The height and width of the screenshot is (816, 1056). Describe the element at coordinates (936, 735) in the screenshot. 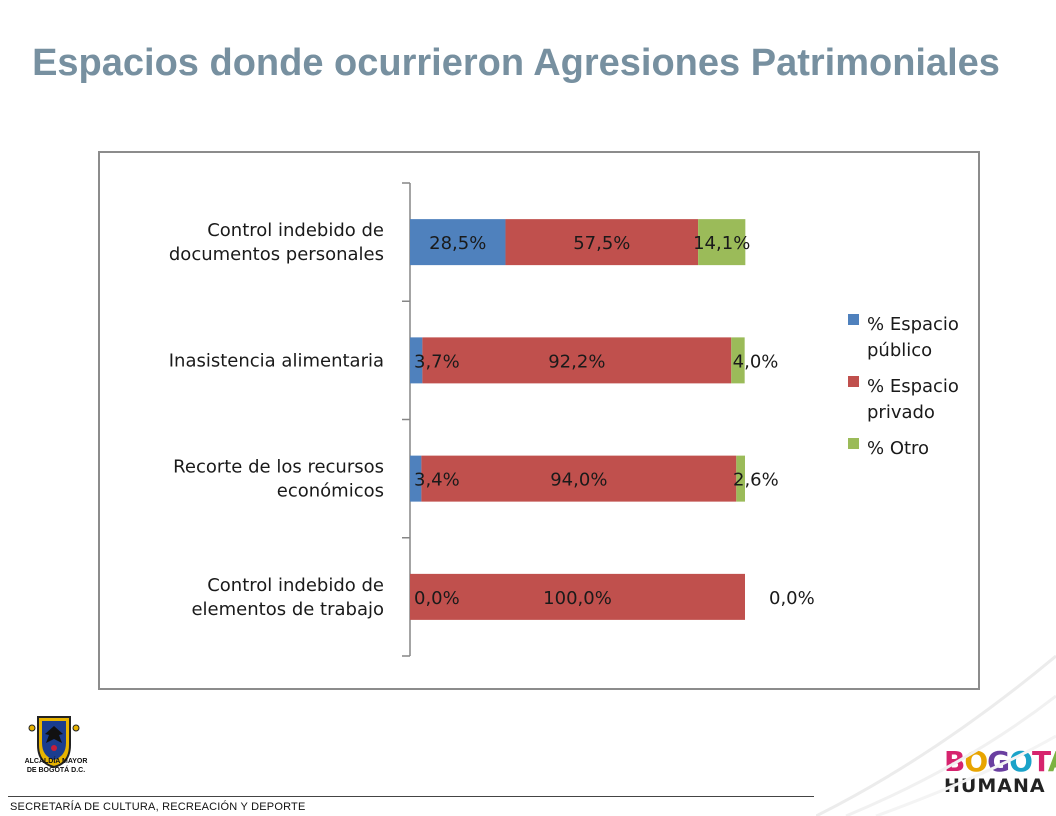

I see `decorative-swoosh` at that location.